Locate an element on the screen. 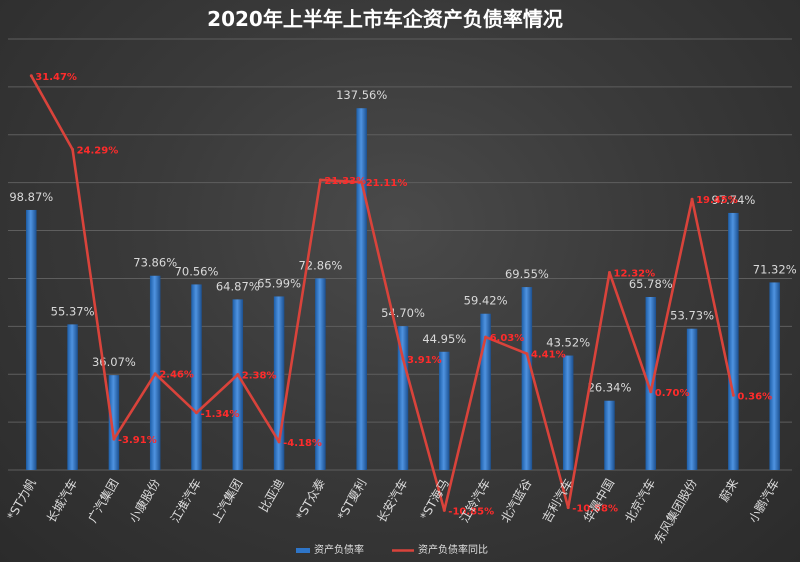 The image size is (800, 562). category-label: 北京汽车 is located at coordinates (639, 500).